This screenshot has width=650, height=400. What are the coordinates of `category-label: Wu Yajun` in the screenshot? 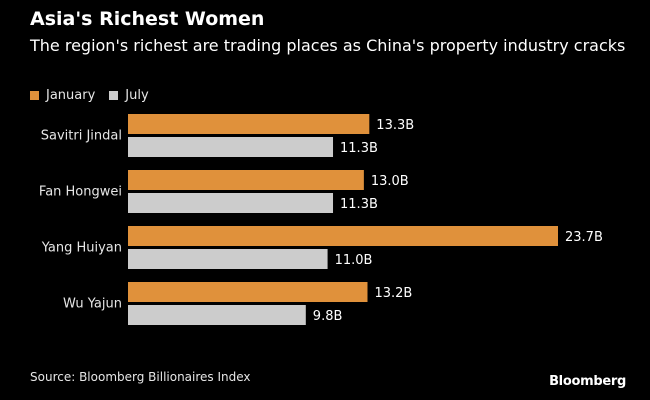 It's located at (92, 304).